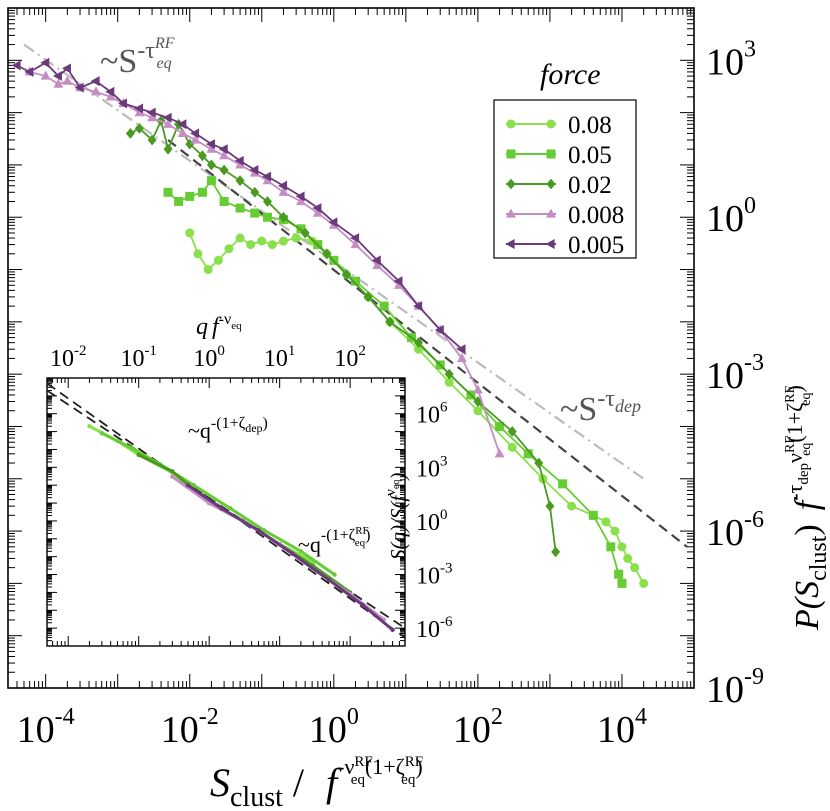 The image size is (830, 811). I want to click on inset-annotation-zeta-eq-rf-exp: -(1+ζ, so click(338, 535).